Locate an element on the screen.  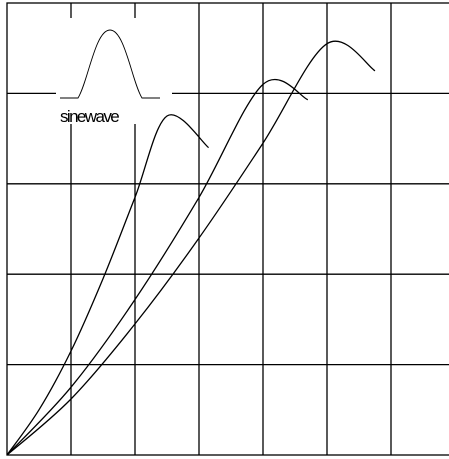
inset-background is located at coordinates (114, 71).